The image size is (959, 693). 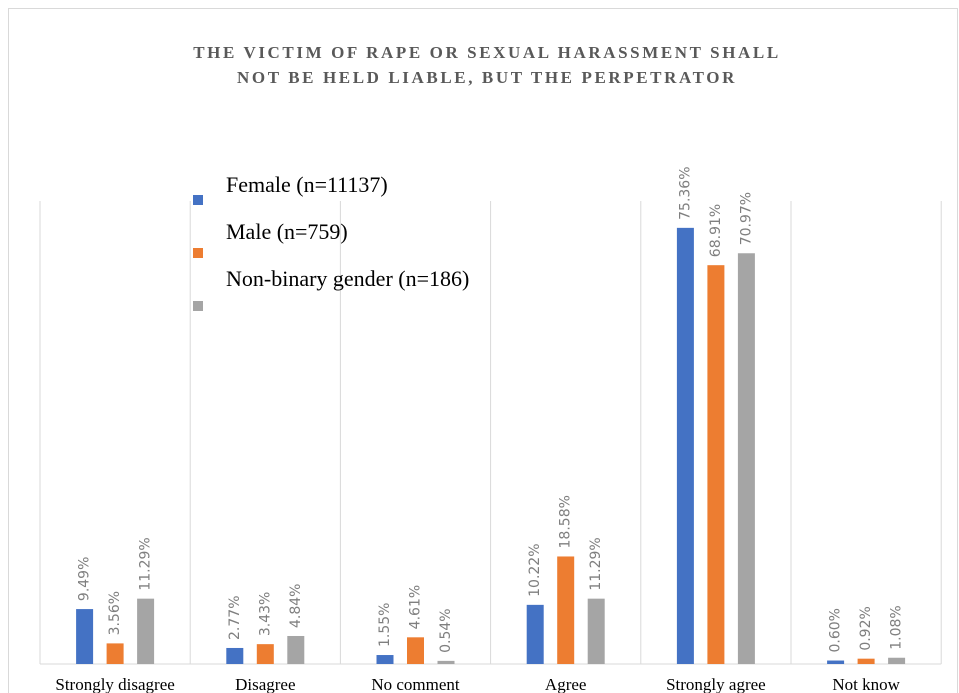 What do you see at coordinates (296, 606) in the screenshot?
I see `value-label: 4.84%` at bounding box center [296, 606].